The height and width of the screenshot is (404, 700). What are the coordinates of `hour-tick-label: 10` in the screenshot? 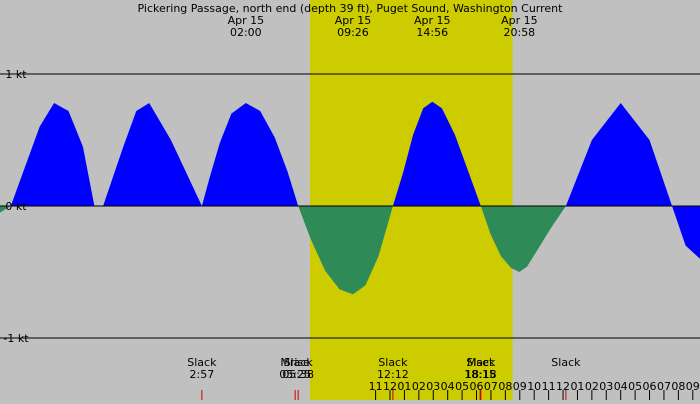 It's located at (534, 386).